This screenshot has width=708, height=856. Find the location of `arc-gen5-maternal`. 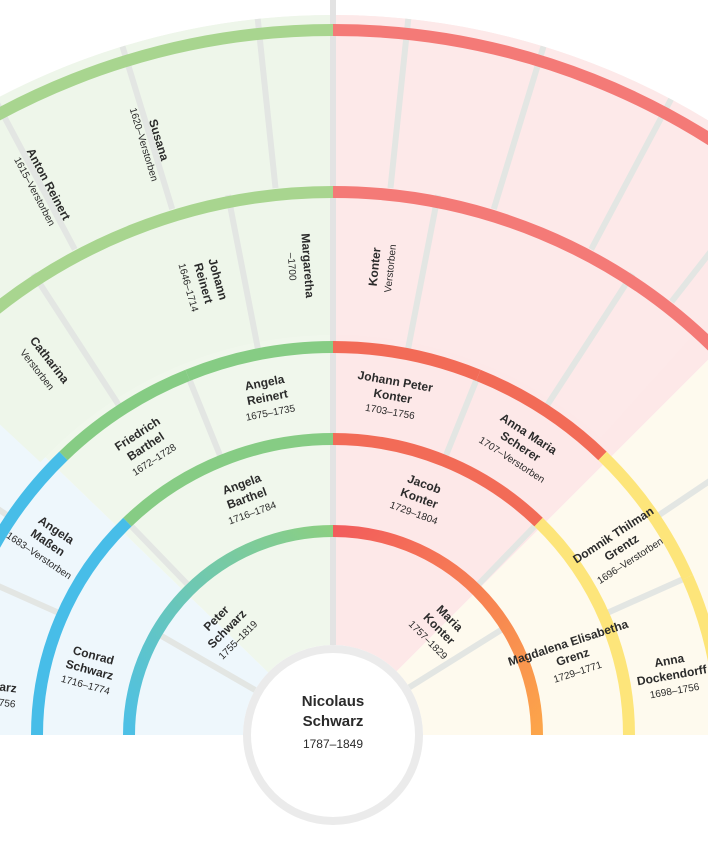

arc-gen5-maternal is located at coordinates (520, 85).